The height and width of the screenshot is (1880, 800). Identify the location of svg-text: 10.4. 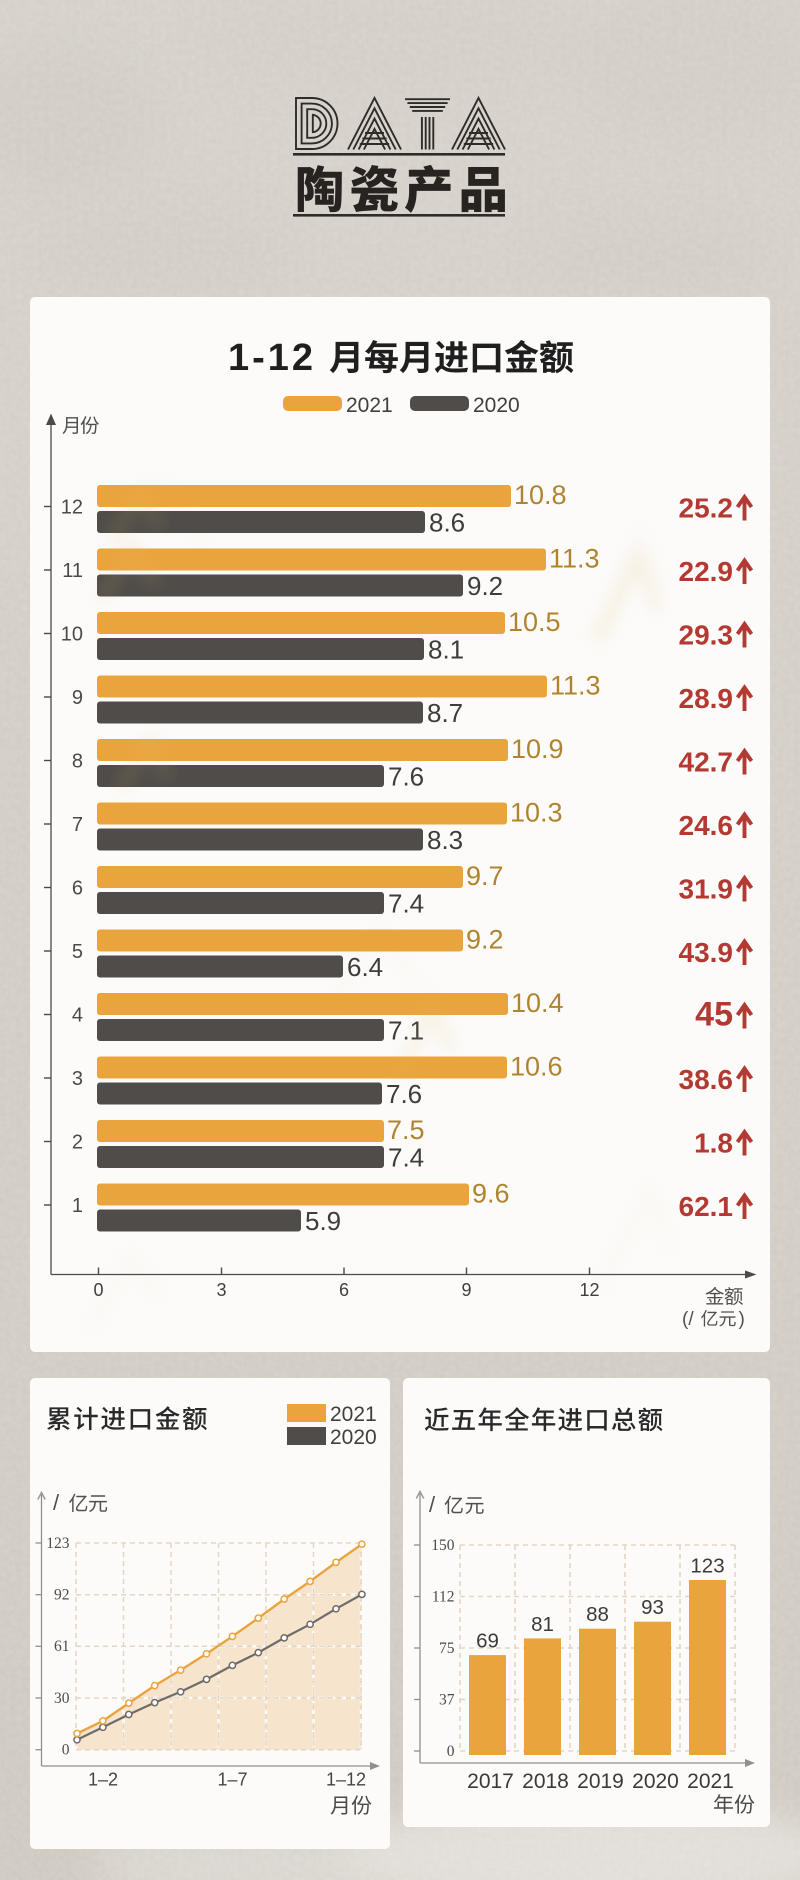
(537, 1003).